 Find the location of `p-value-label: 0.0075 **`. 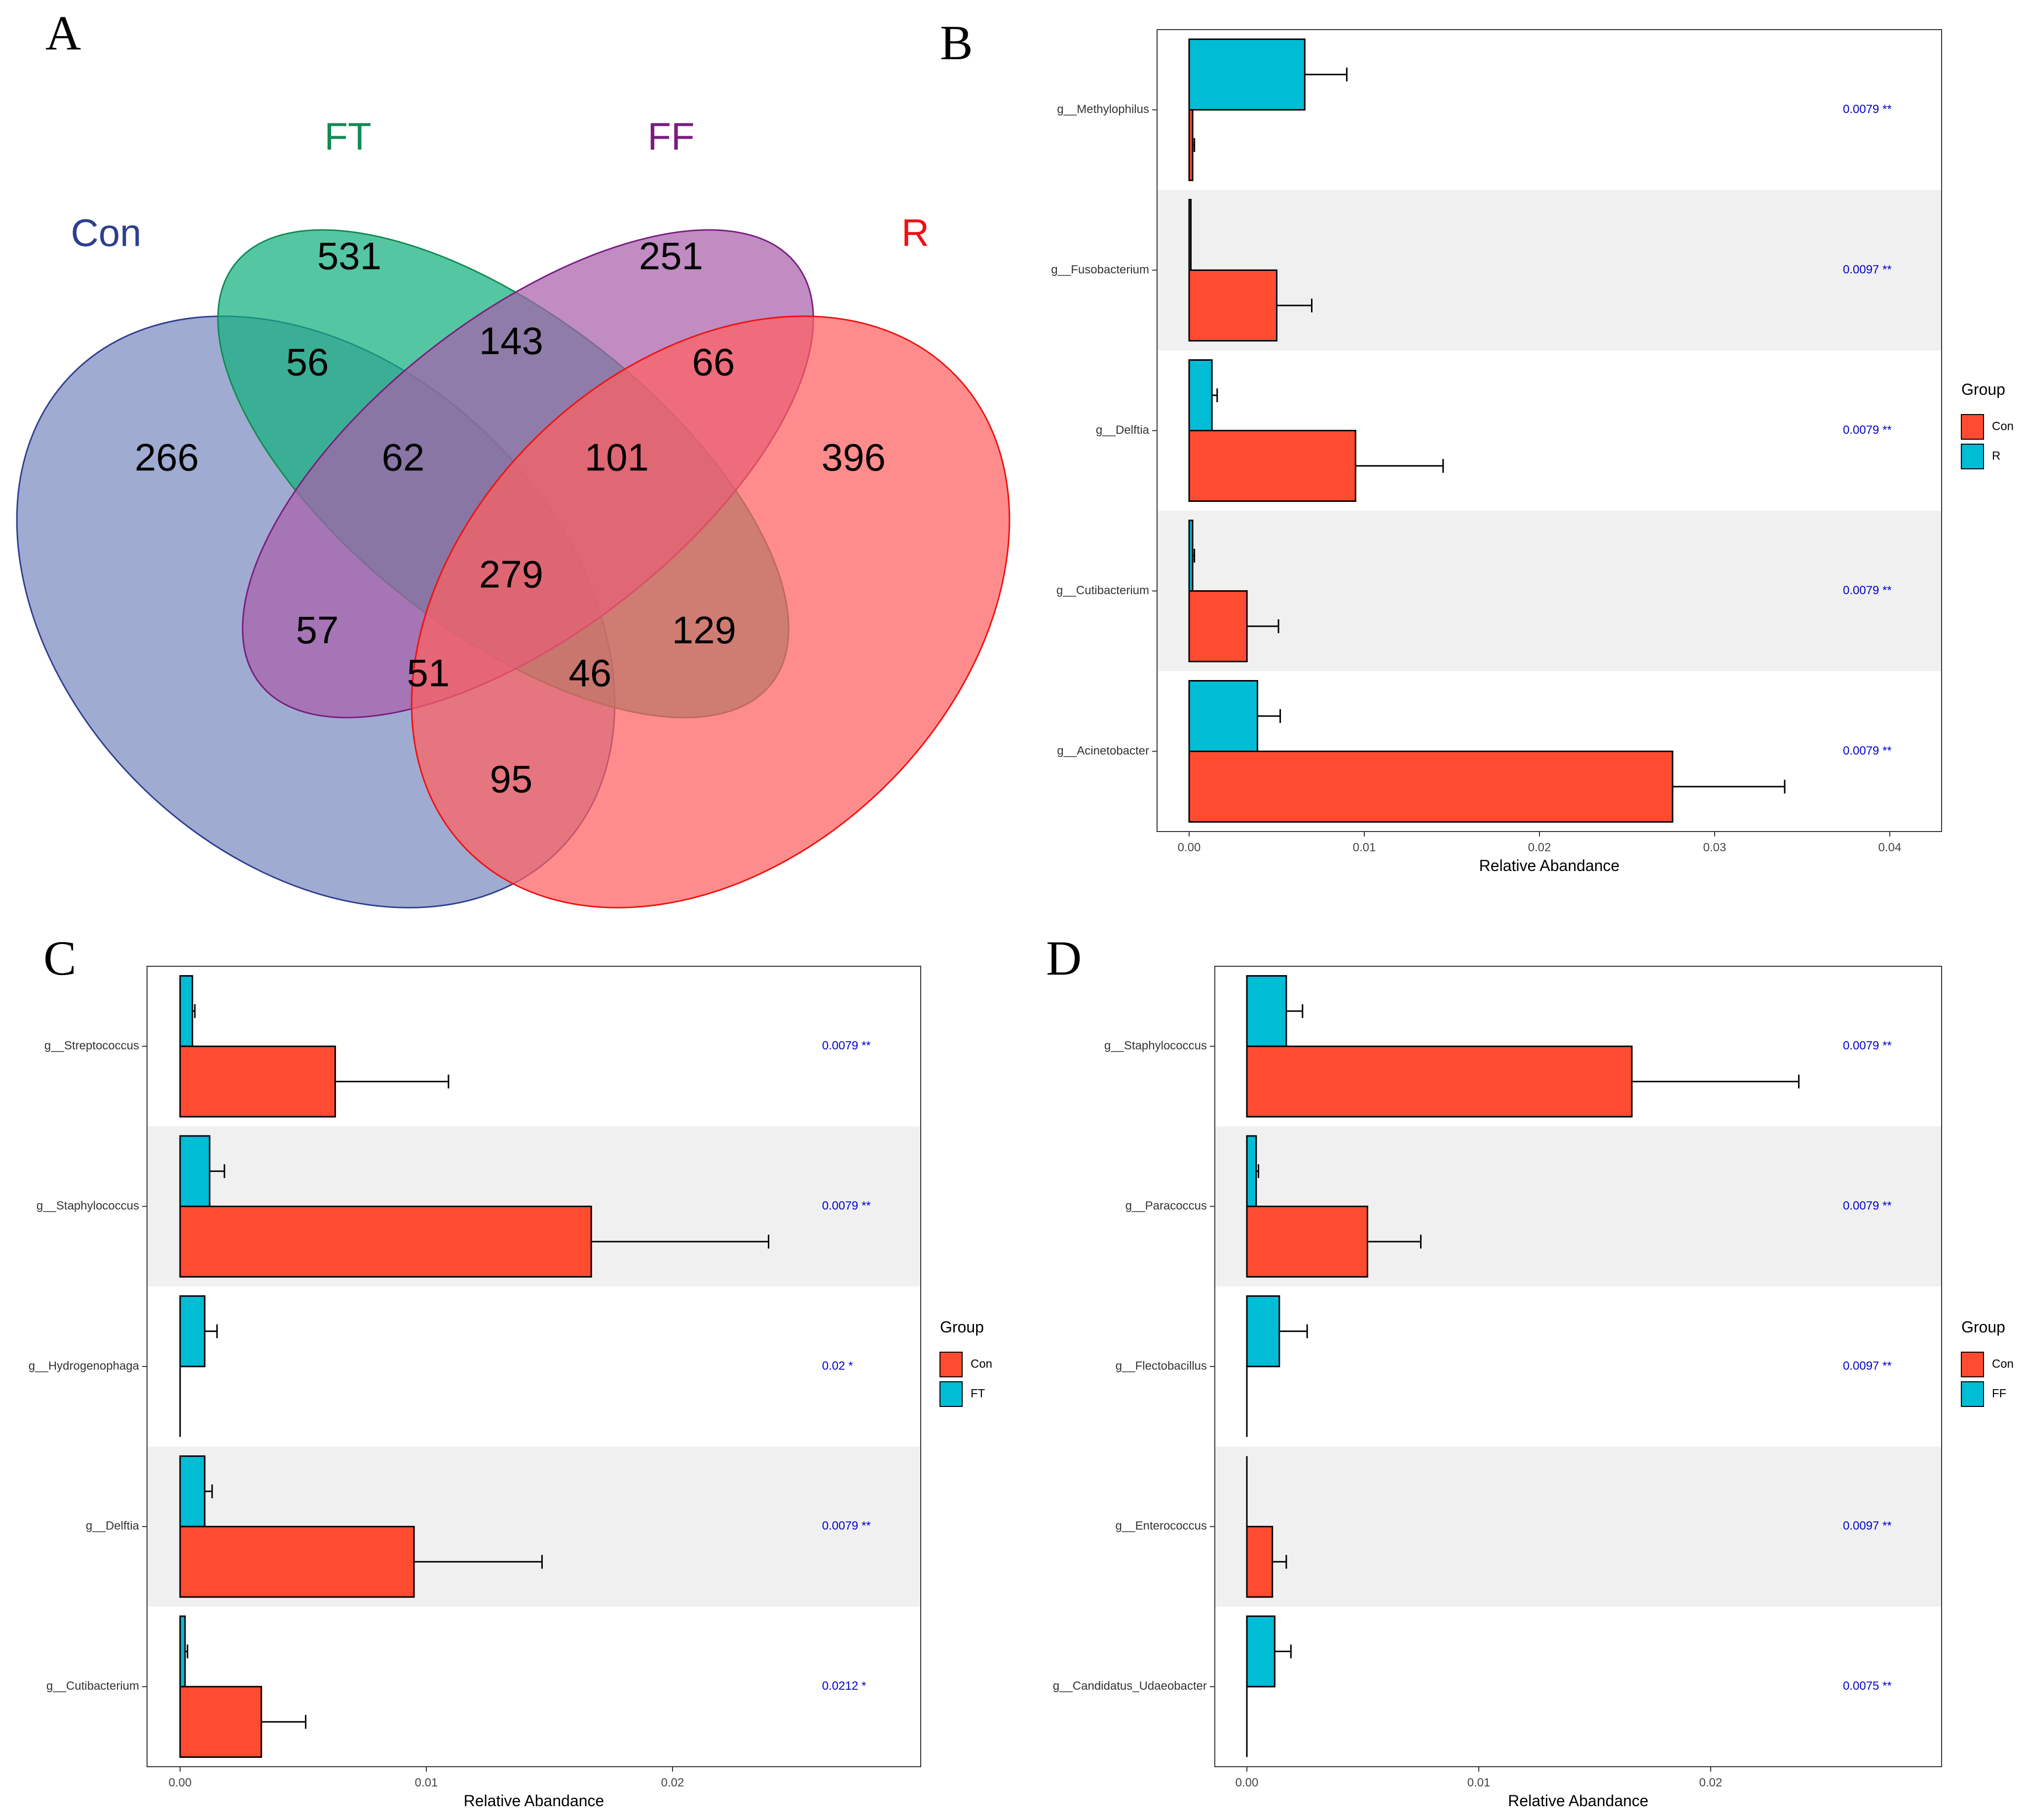

p-value-label: 0.0075 ** is located at coordinates (1868, 1686).